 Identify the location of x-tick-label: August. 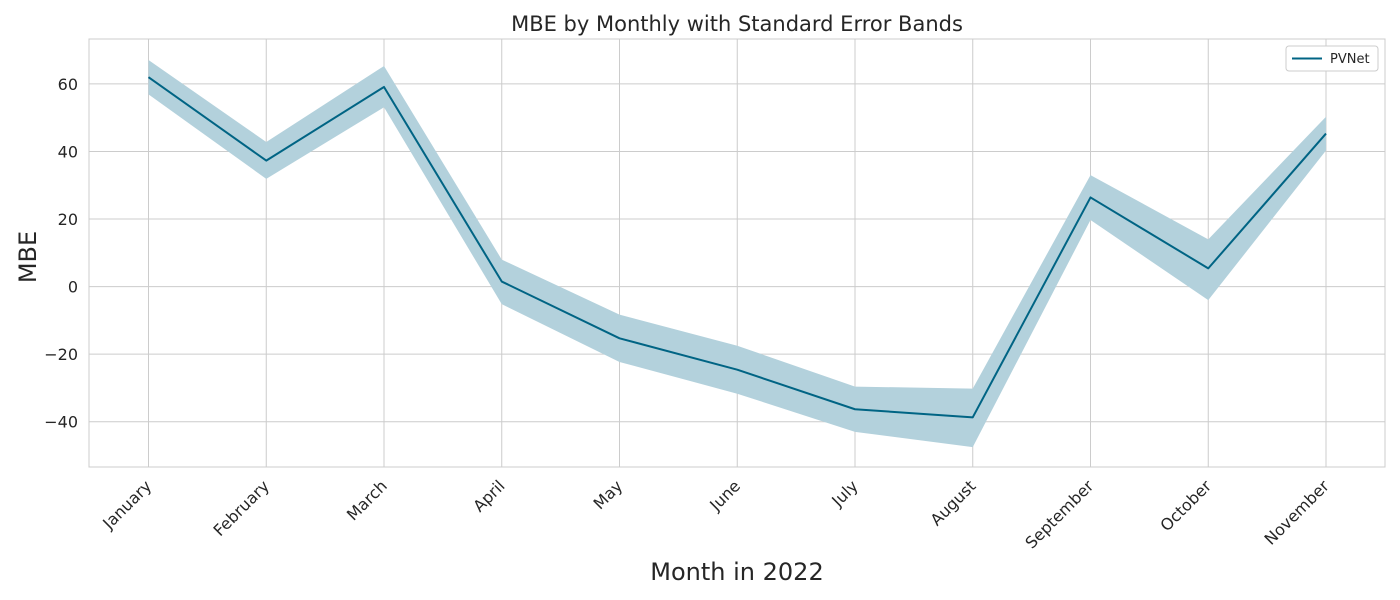
(953, 502).